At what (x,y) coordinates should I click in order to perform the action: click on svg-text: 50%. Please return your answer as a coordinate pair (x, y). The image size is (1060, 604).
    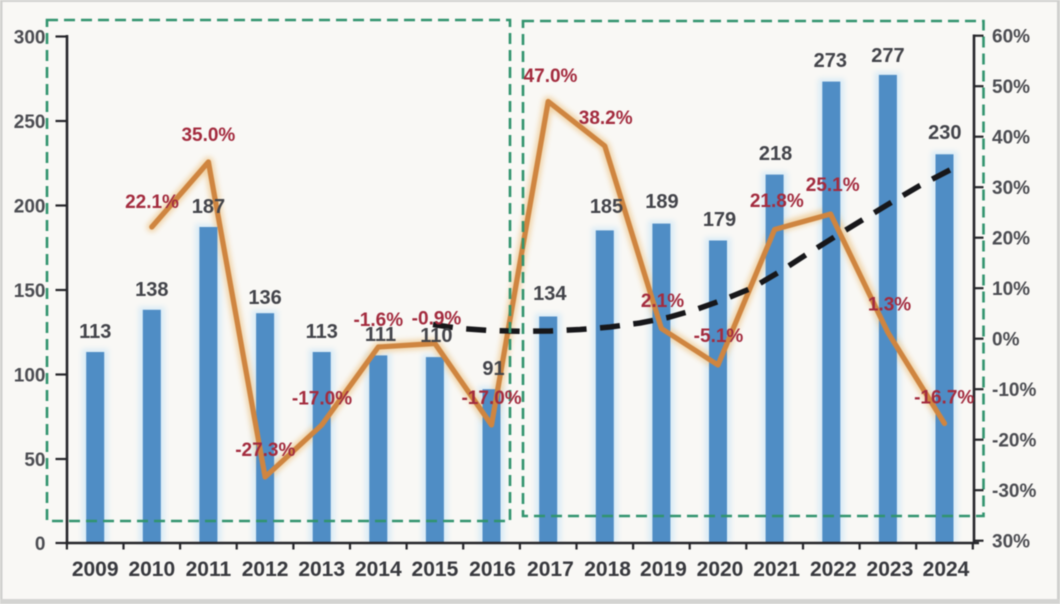
    Looking at the image, I should click on (1011, 87).